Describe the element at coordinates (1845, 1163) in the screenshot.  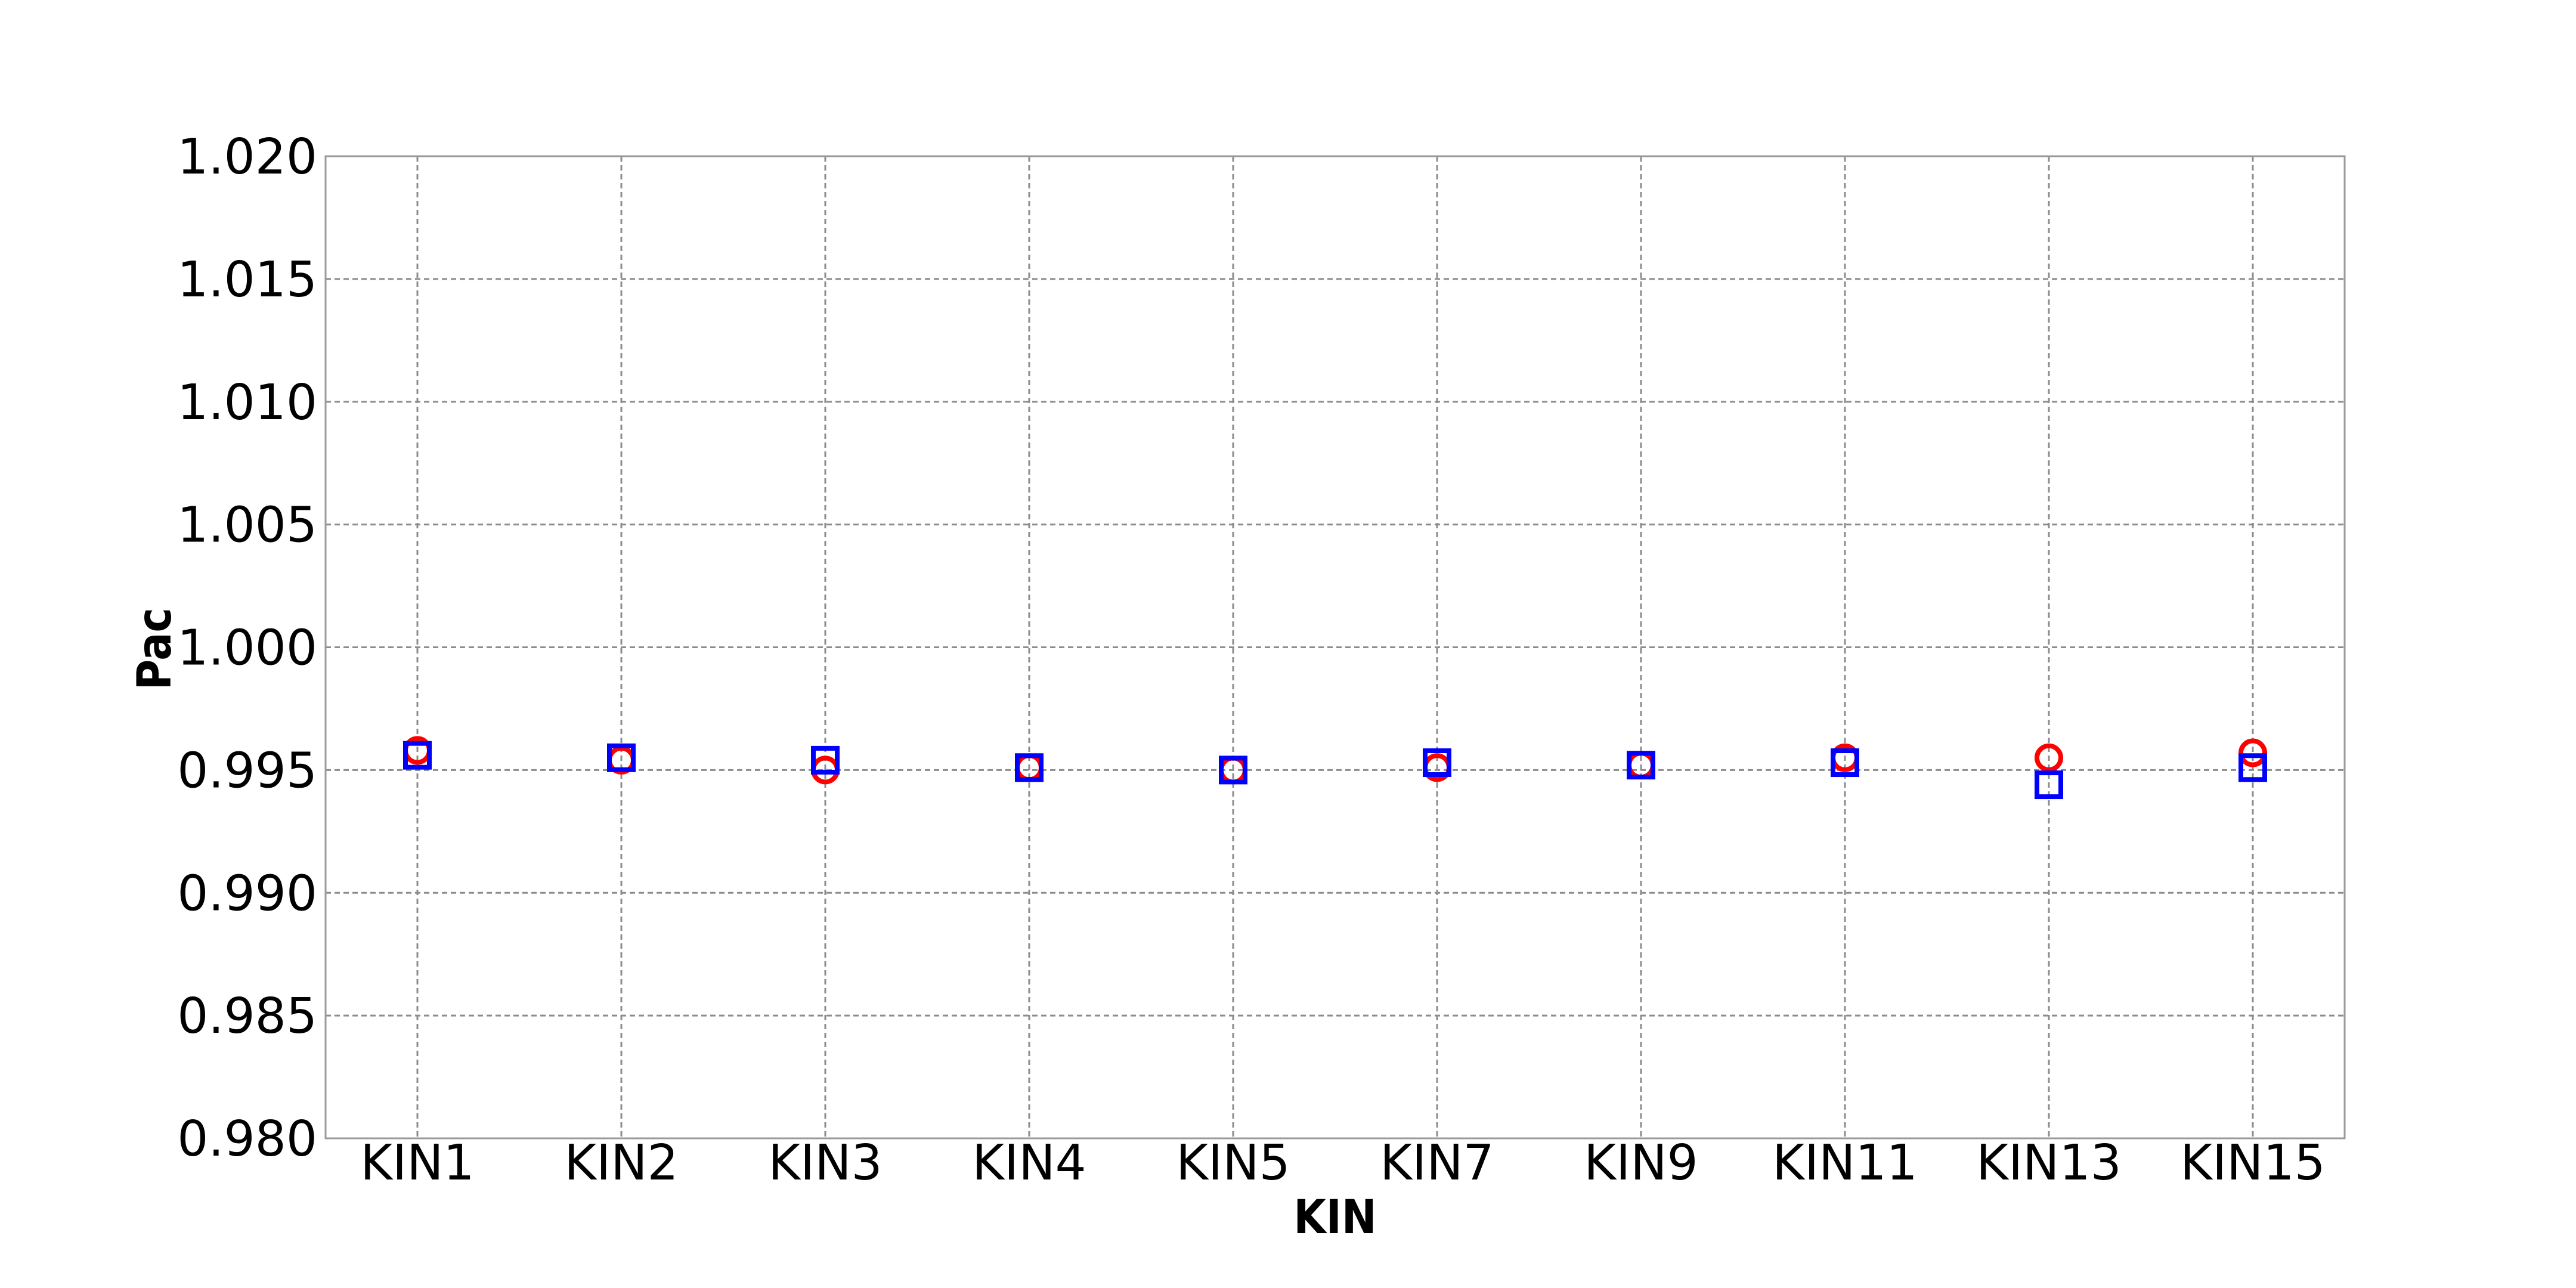
I see `x-tick-label: KIN11` at that location.